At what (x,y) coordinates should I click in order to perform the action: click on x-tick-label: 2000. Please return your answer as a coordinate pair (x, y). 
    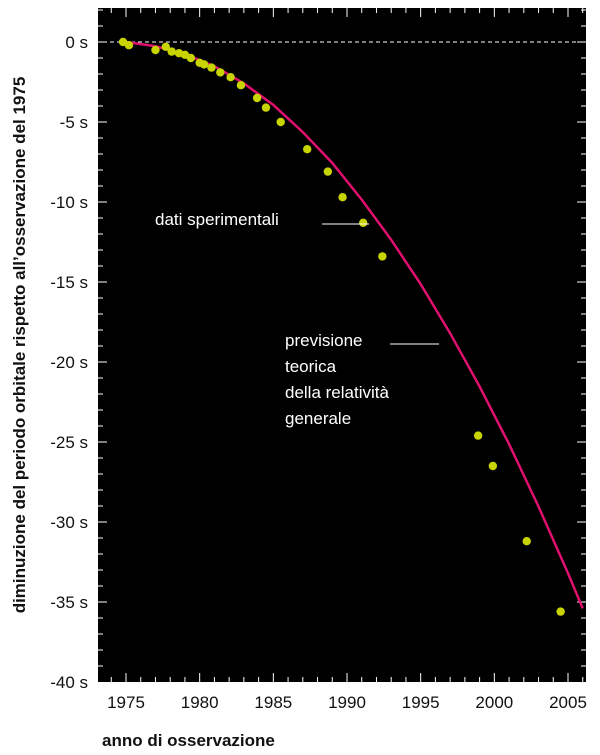
    Looking at the image, I should click on (494, 702).